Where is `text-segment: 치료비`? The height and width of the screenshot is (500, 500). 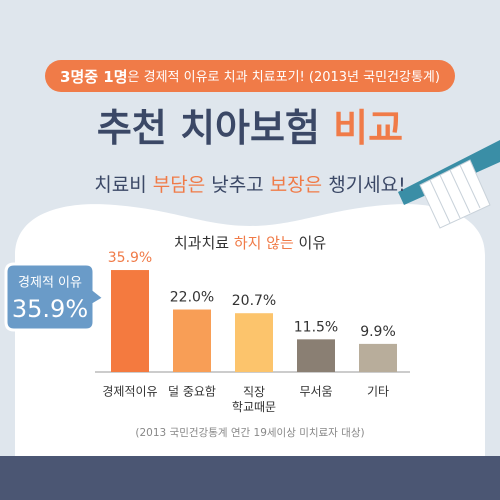 text-segment: 치료비 is located at coordinates (123, 185).